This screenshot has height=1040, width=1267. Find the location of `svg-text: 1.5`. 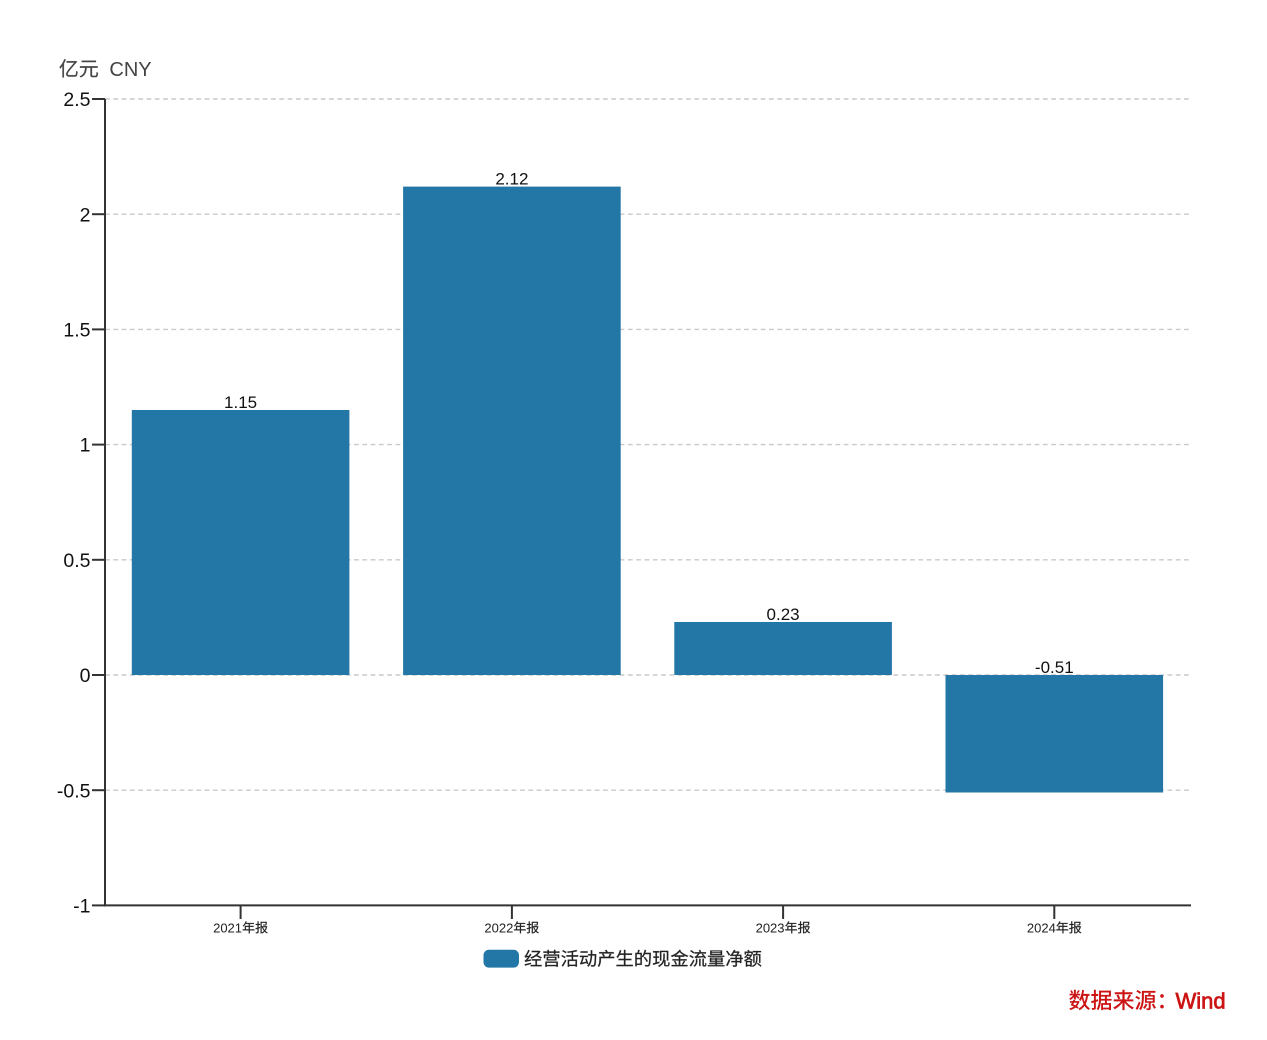

svg-text: 1.5 is located at coordinates (76, 331).